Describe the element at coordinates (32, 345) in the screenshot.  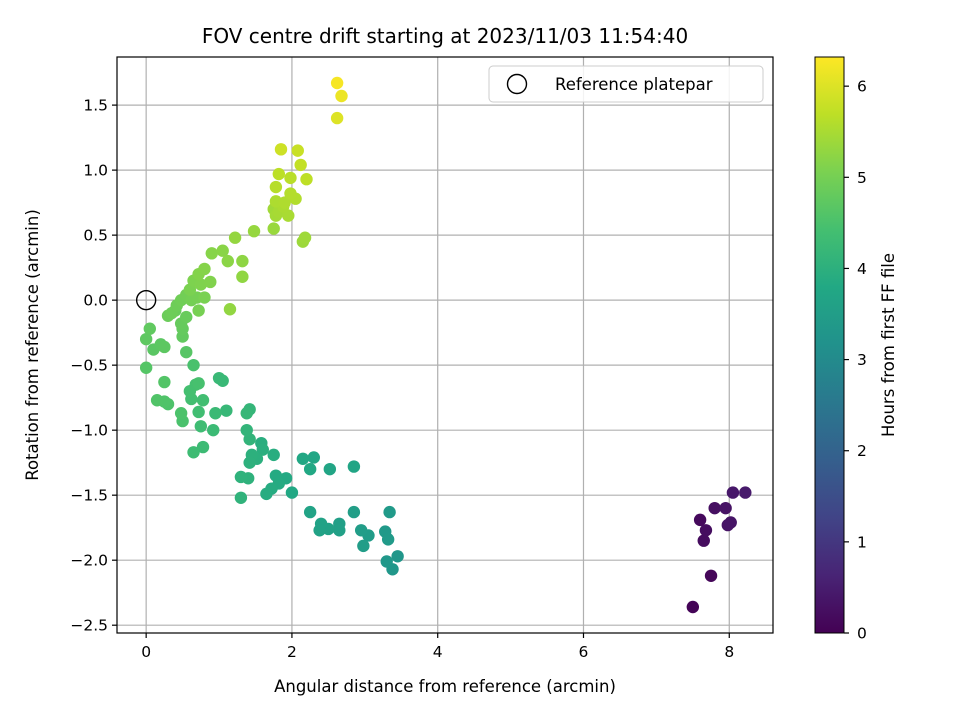
I see `y-axis-label: Rotation from reference (arcmin)` at that location.